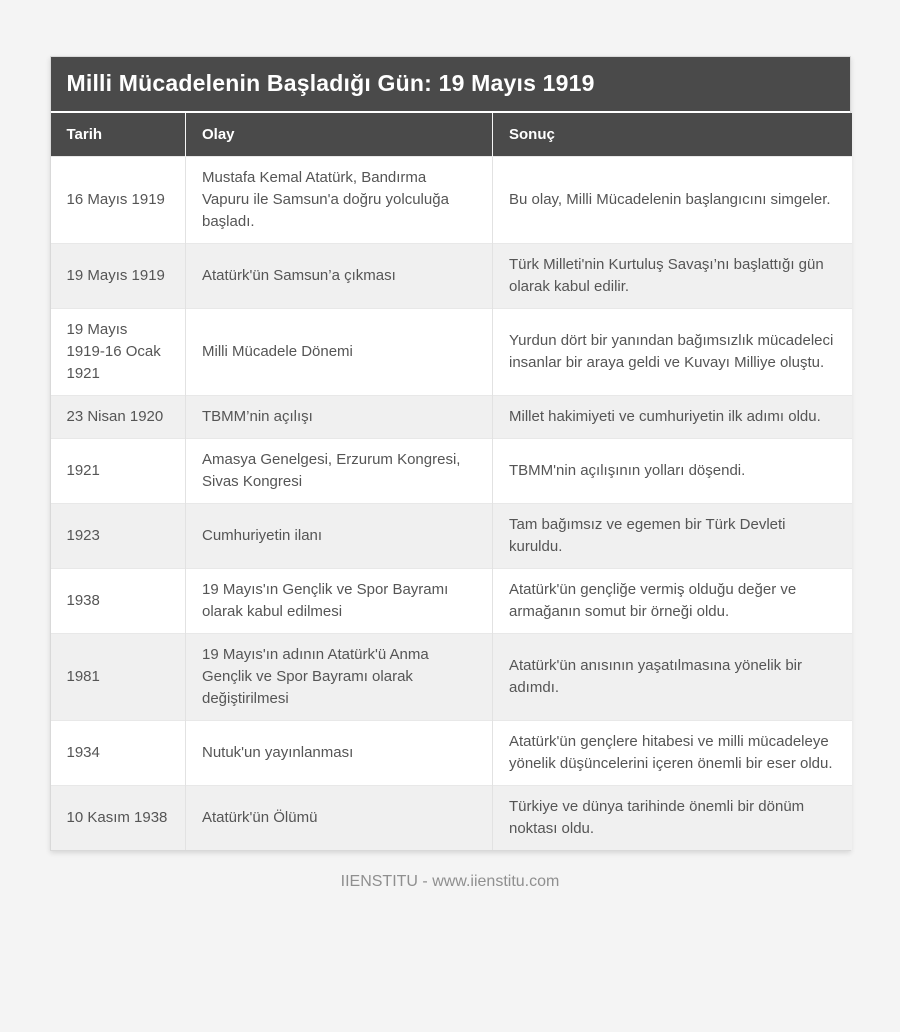  What do you see at coordinates (118, 471) in the screenshot?
I see `cell-tarih: 1921` at bounding box center [118, 471].